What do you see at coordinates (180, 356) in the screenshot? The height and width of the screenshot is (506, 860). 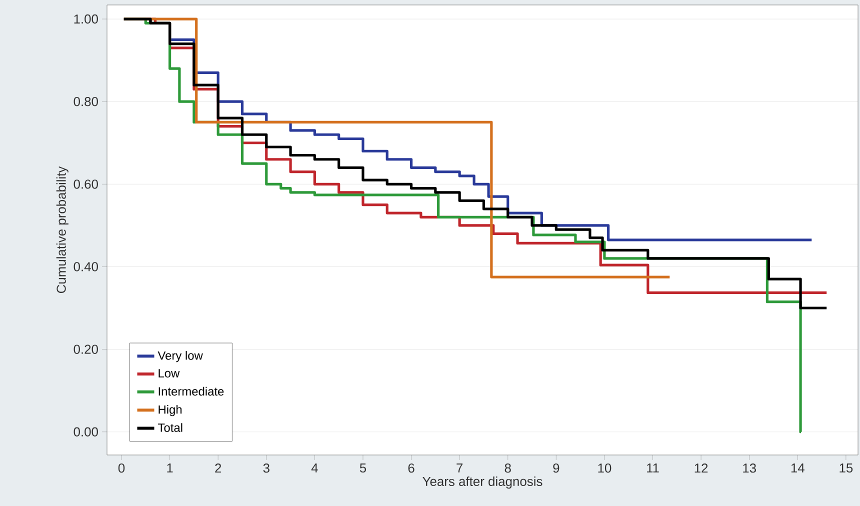 I see `legend-label: Very low` at bounding box center [180, 356].